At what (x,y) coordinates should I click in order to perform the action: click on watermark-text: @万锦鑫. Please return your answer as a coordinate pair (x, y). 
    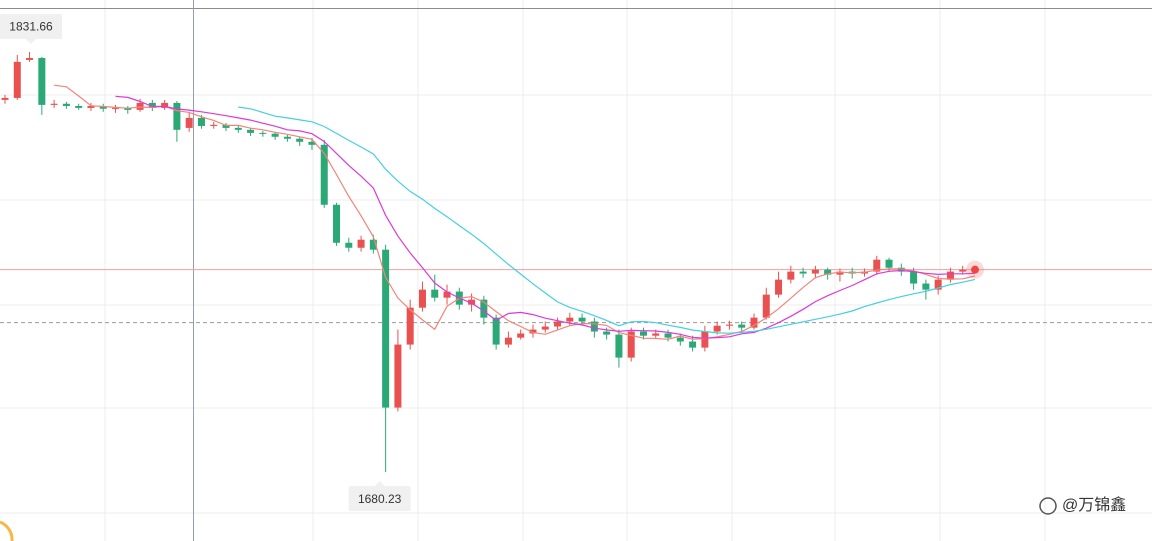
    Looking at the image, I should click on (1094, 504).